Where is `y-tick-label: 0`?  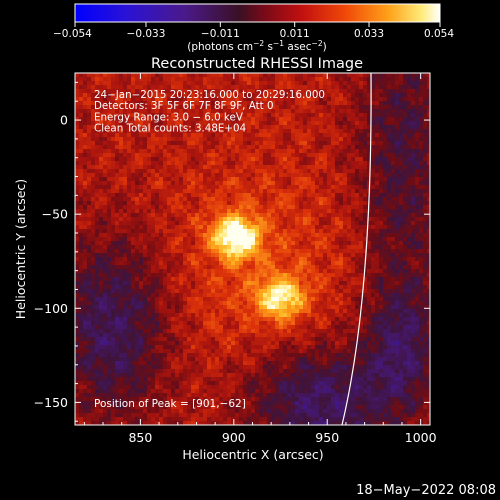
y-tick-label: 0 is located at coordinates (64, 120).